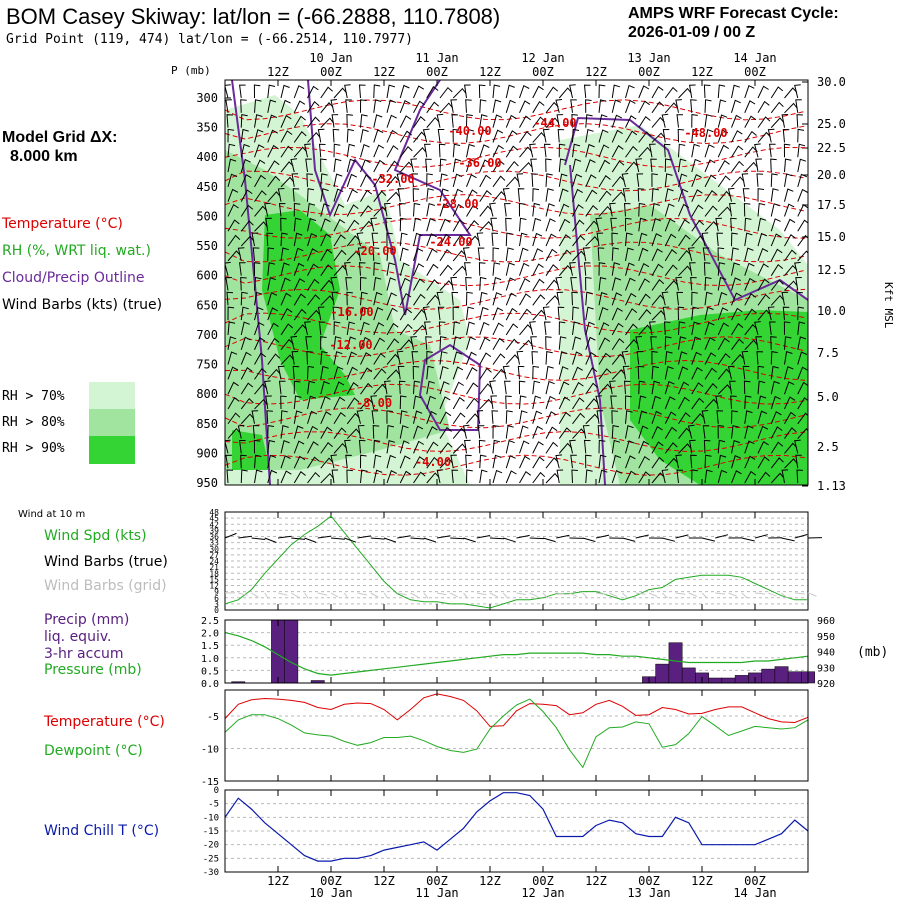  What do you see at coordinates (450, 242) in the screenshot?
I see `temperature-contour-label: -24.00` at bounding box center [450, 242].